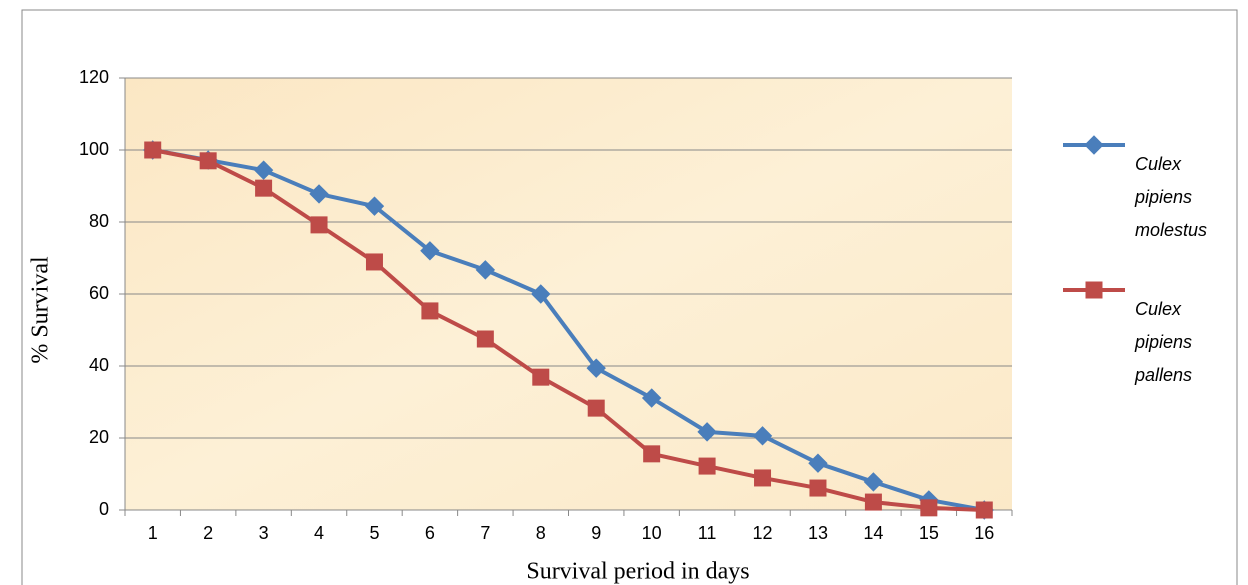 This screenshot has width=1248, height=585. Describe the element at coordinates (596, 533) in the screenshot. I see `x-tick-label: 9` at that location.